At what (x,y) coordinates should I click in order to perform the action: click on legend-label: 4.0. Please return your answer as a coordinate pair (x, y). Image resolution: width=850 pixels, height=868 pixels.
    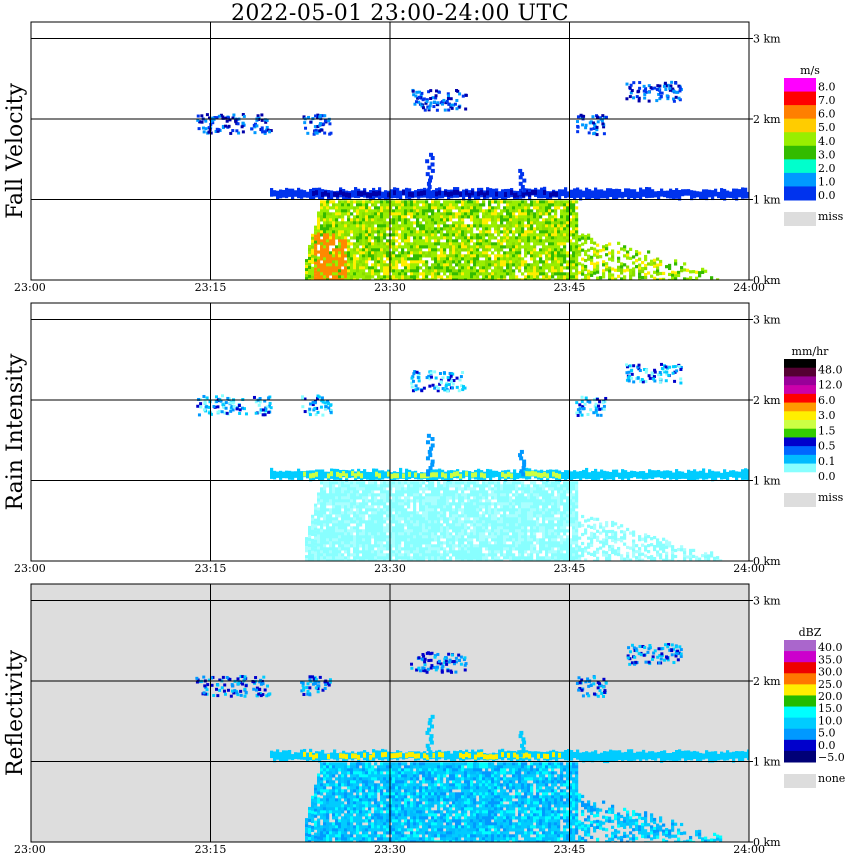
    Looking at the image, I should click on (827, 141).